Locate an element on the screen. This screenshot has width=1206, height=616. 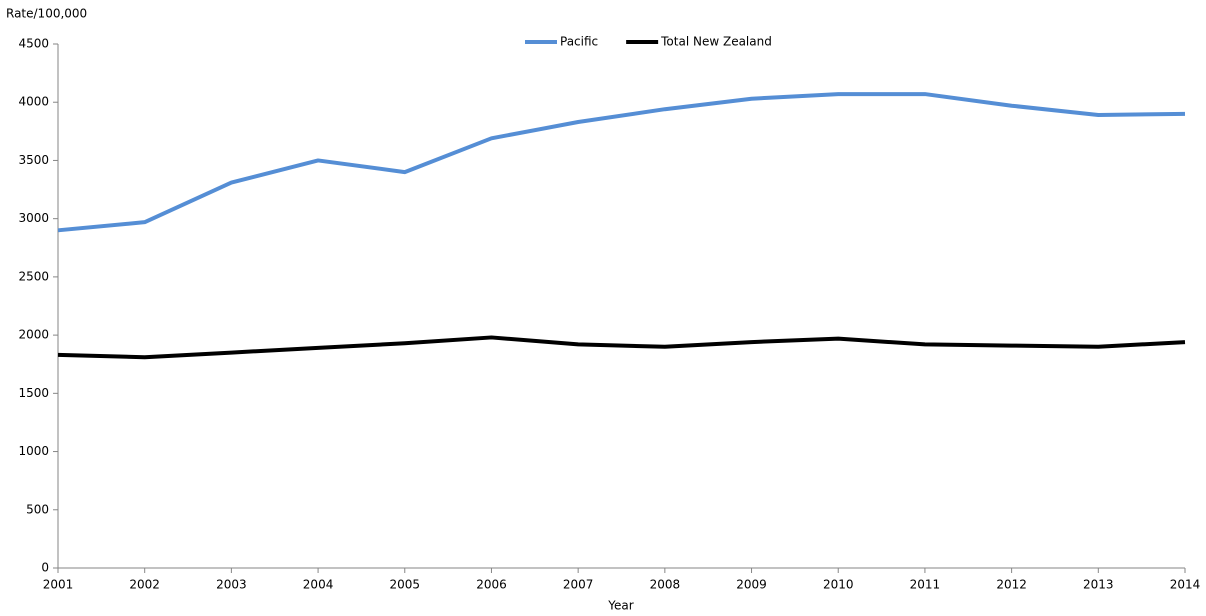
x-tick-label: 2005 is located at coordinates (404, 585).